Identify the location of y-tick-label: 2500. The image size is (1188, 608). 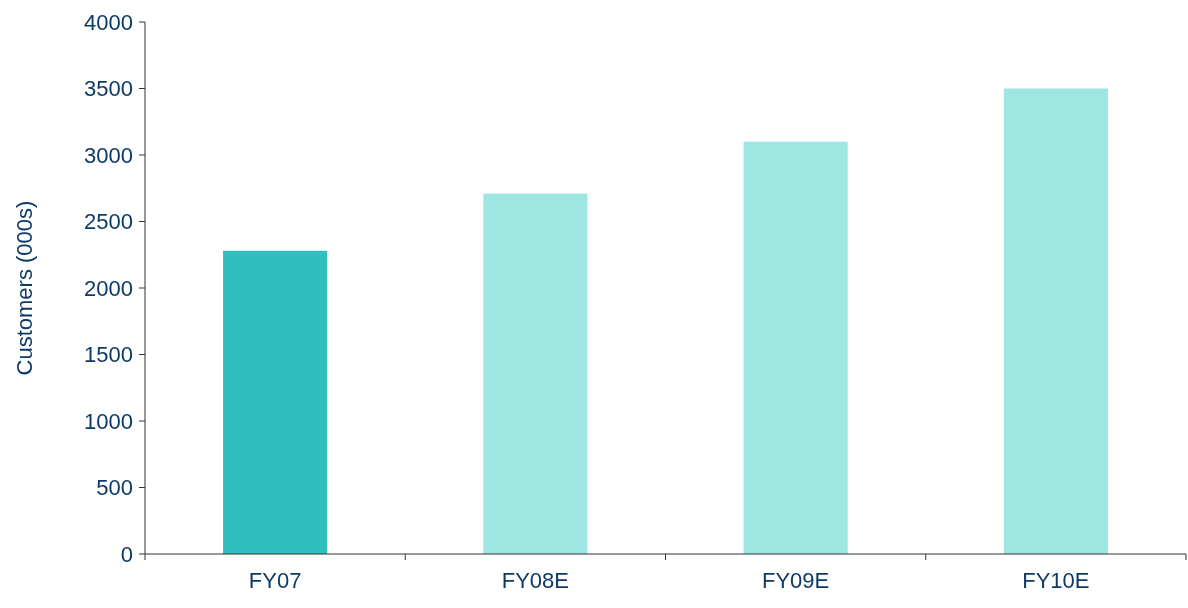
(108, 222).